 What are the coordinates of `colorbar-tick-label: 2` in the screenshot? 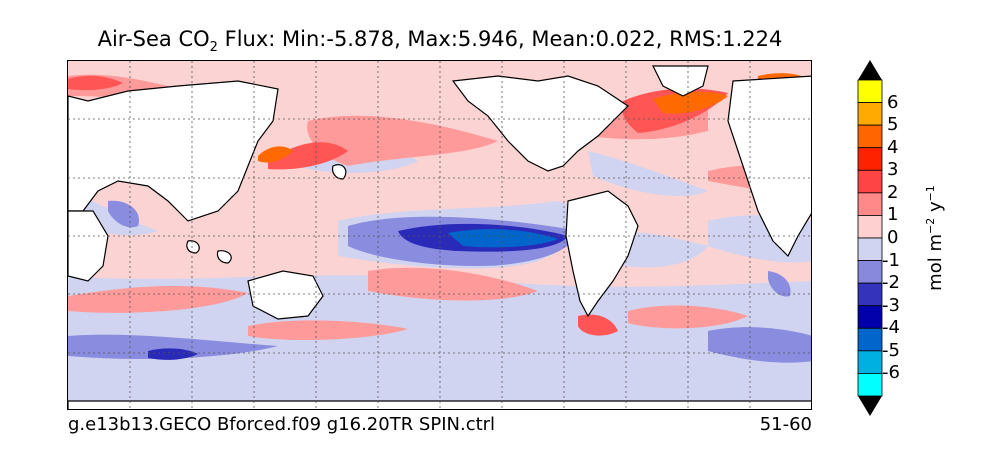 It's located at (893, 192).